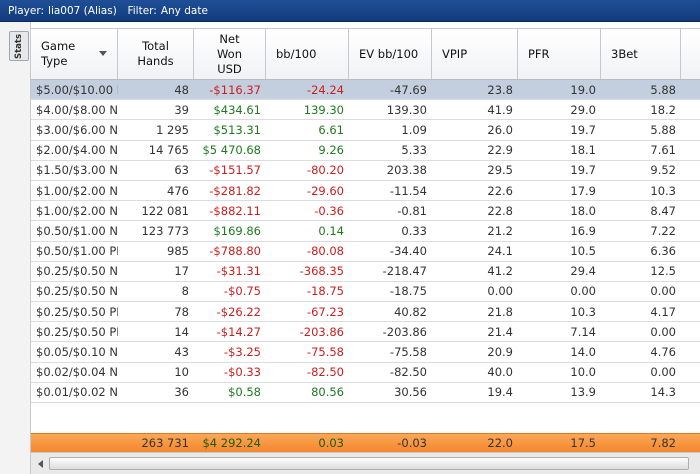 The image size is (700, 474). What do you see at coordinates (181, 271) in the screenshot?
I see `cell-total-hands: 17` at bounding box center [181, 271].